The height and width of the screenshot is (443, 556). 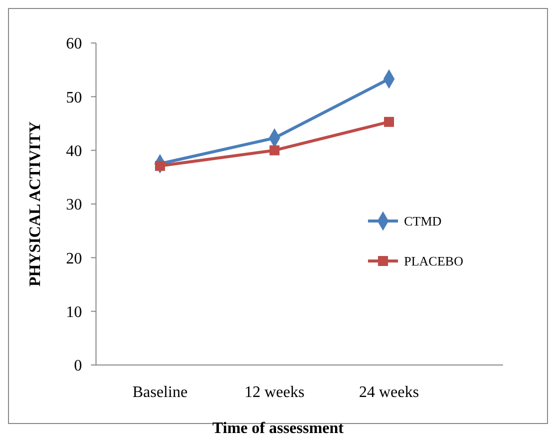 What do you see at coordinates (274, 392) in the screenshot?
I see `x-tick-label: 12 weeks` at bounding box center [274, 392].